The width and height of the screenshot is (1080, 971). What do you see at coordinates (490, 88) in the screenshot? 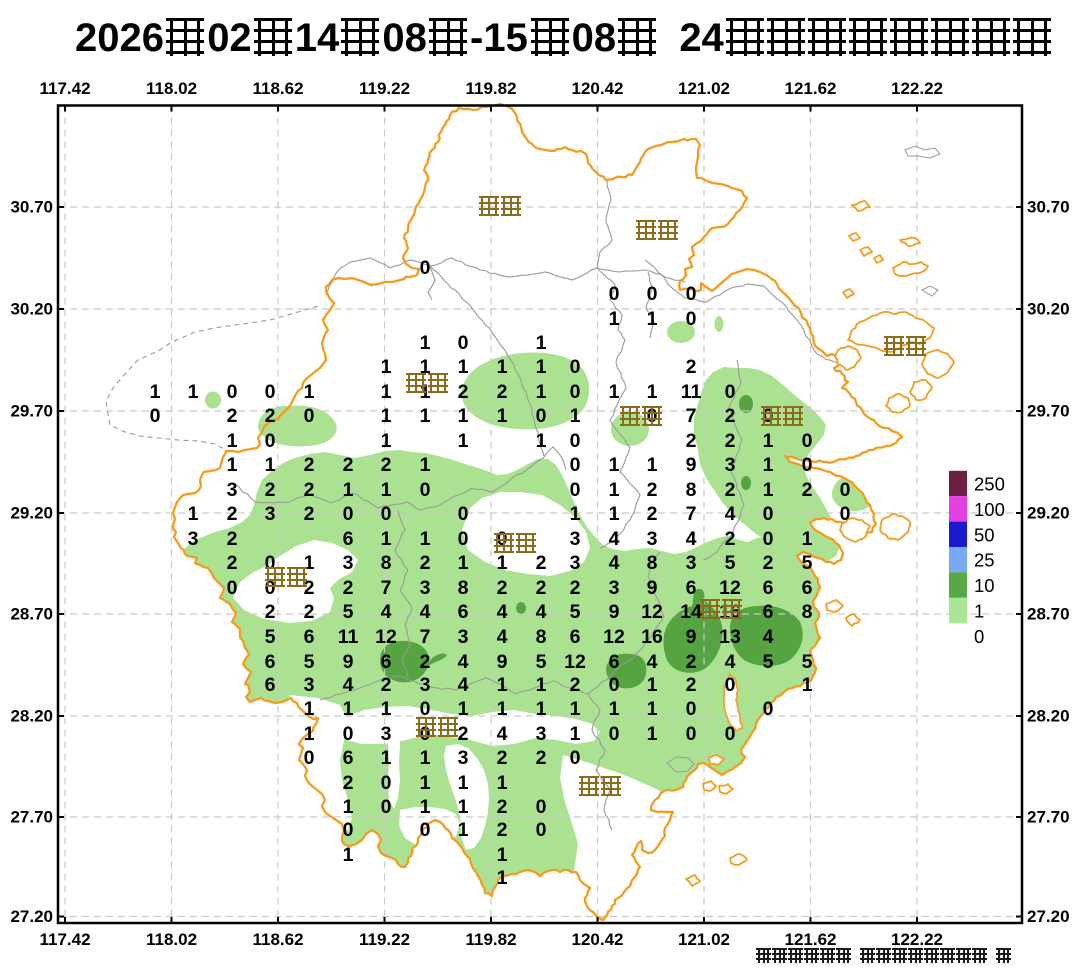
I see `svg-text: 119.82` at bounding box center [490, 88].